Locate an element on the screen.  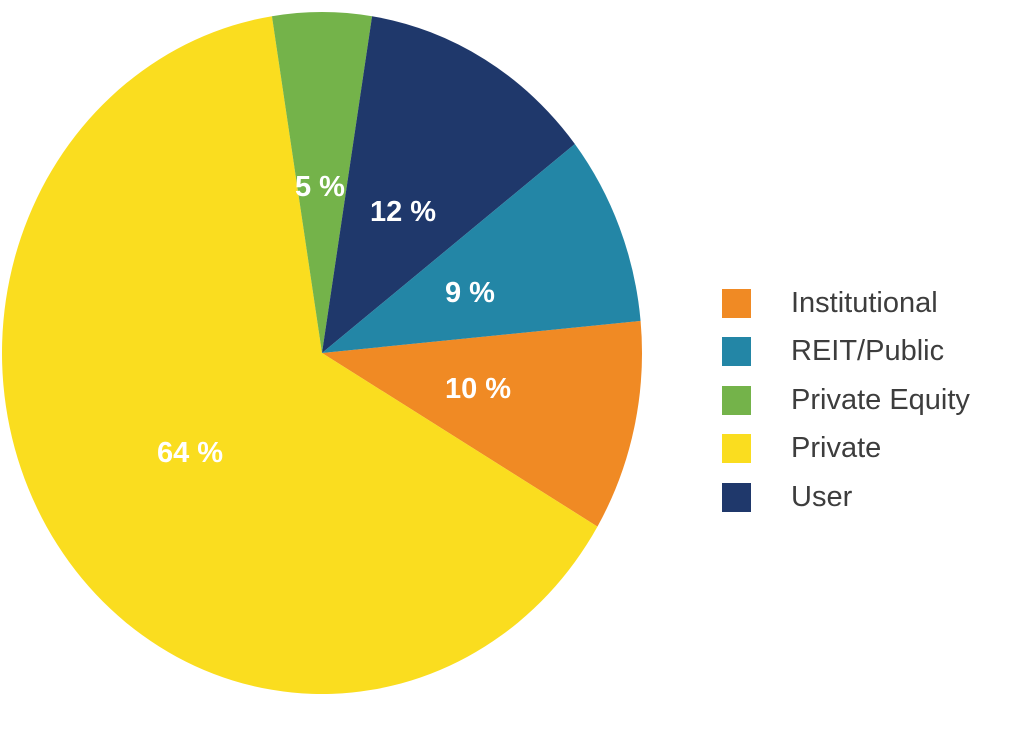
legend-label: REIT/Public is located at coordinates (868, 351).